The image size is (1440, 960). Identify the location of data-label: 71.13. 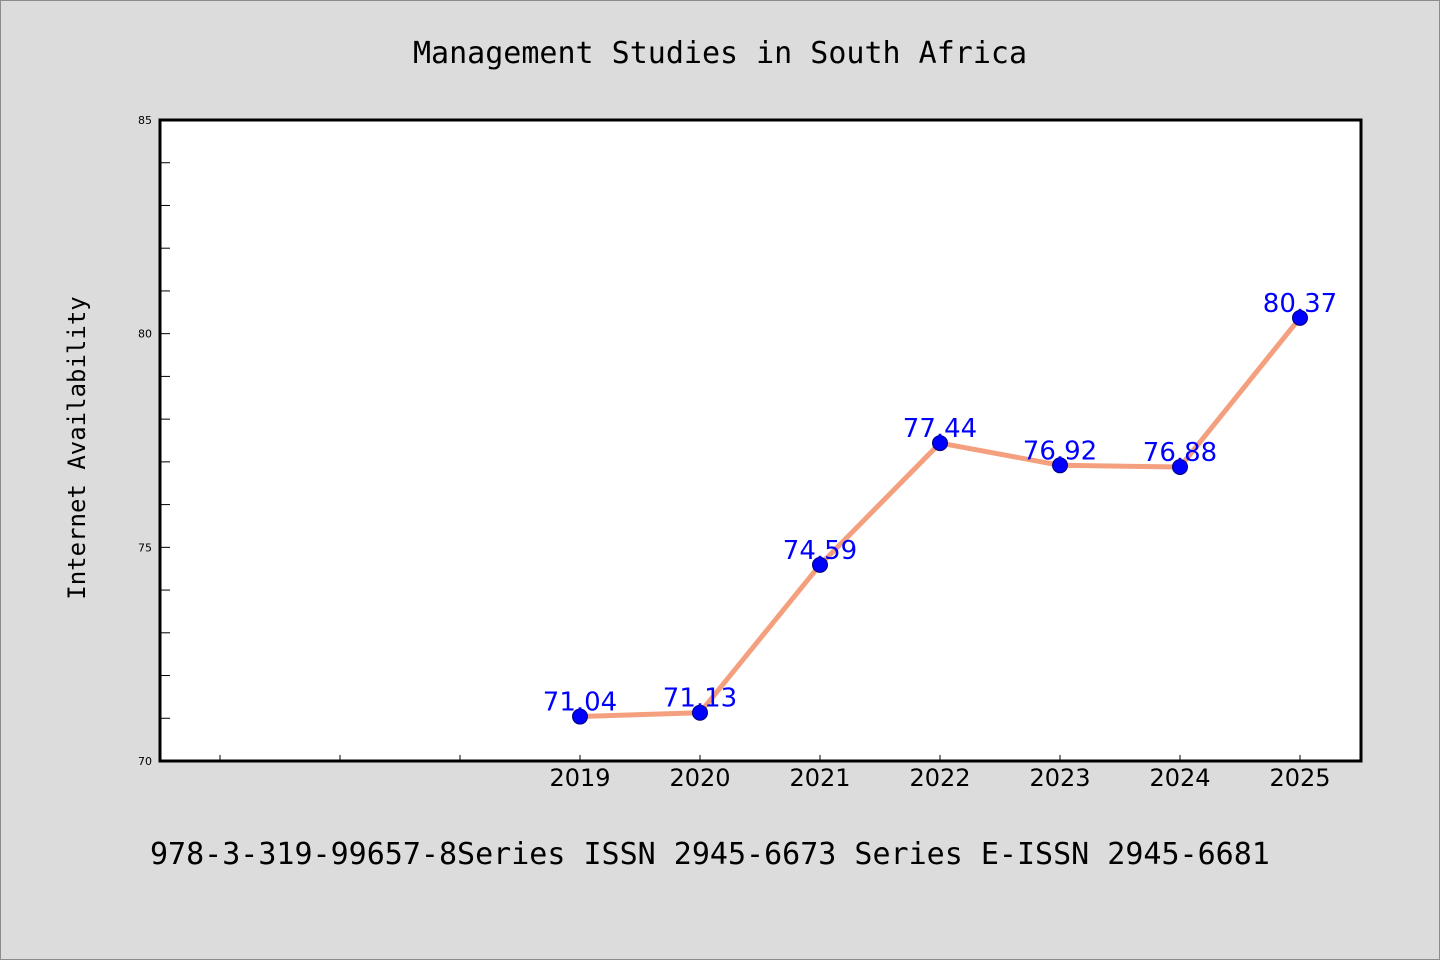
(700, 699).